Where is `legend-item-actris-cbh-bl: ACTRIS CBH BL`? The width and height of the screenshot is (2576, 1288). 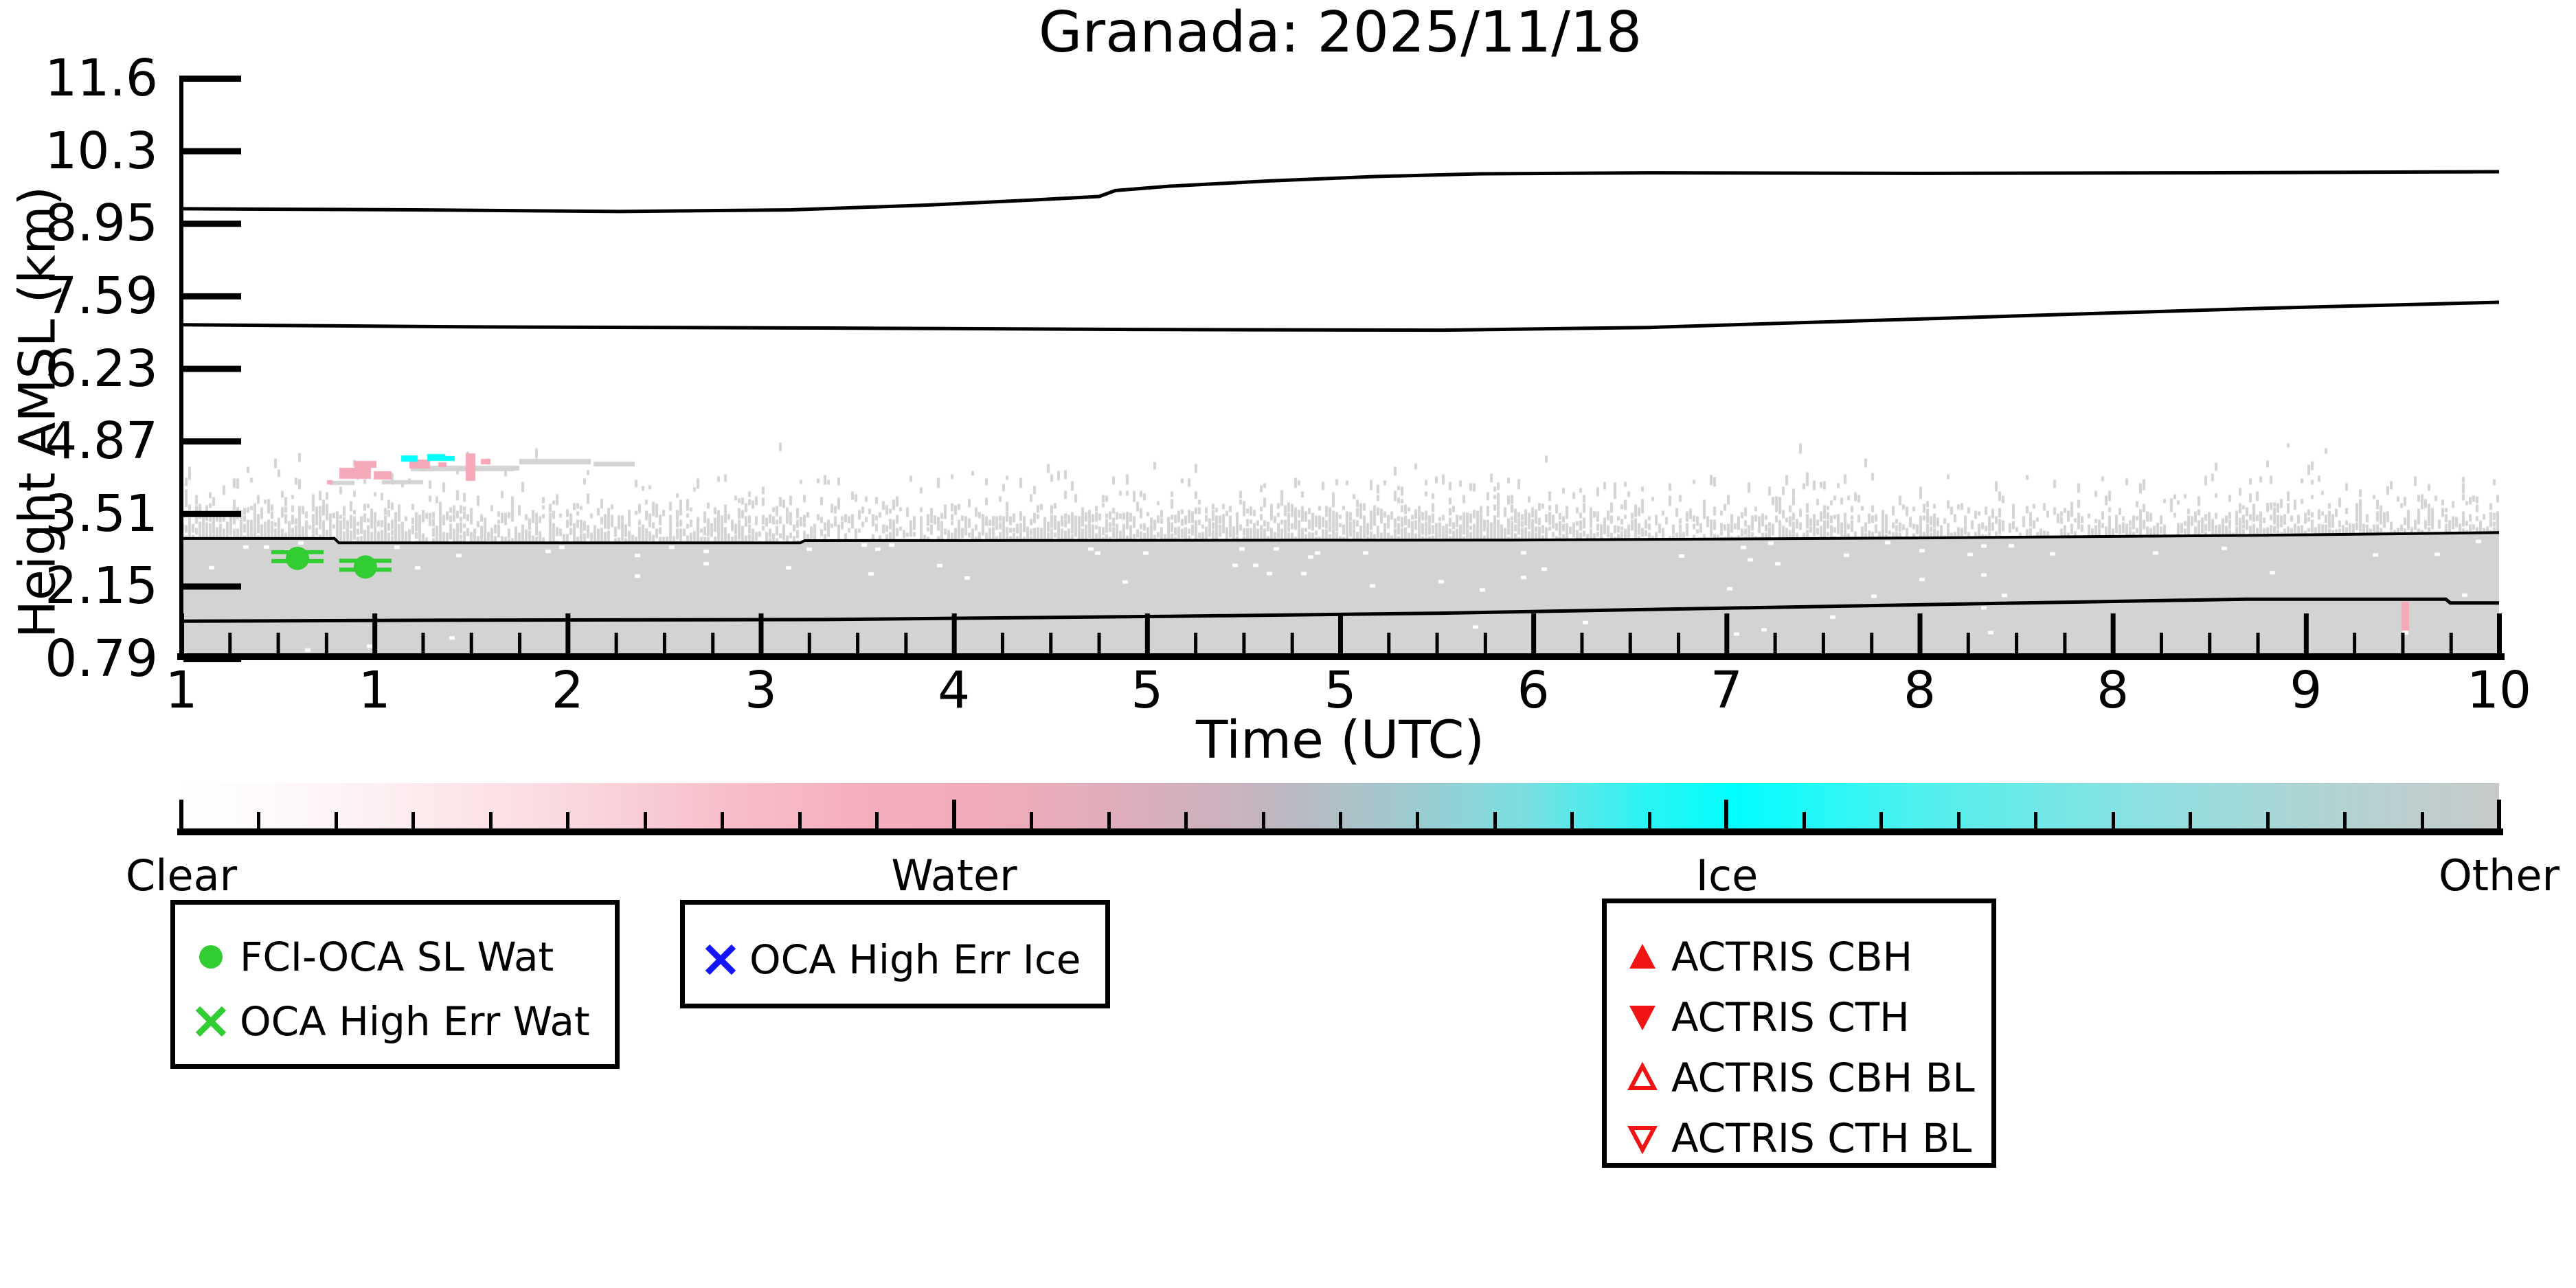
legend-item-actris-cbh-bl: ACTRIS CBH BL is located at coordinates (1799, 1078).